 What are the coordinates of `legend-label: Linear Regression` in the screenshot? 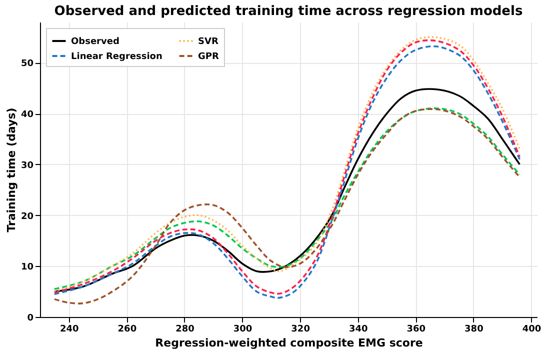 It's located at (116, 57).